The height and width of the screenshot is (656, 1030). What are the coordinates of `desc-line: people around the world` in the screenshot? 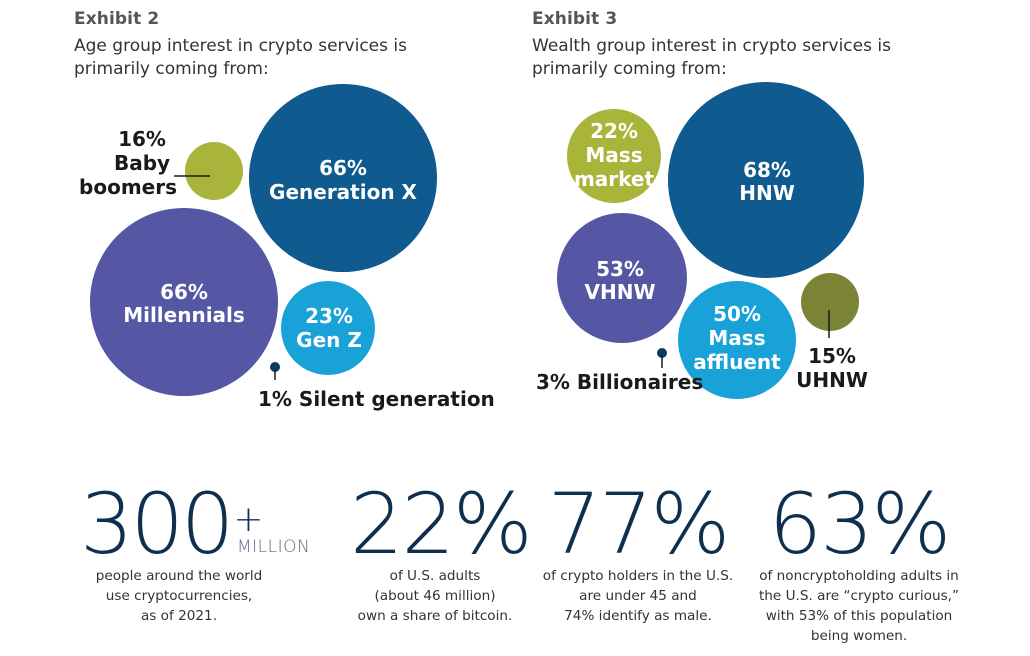 It's located at (179, 576).